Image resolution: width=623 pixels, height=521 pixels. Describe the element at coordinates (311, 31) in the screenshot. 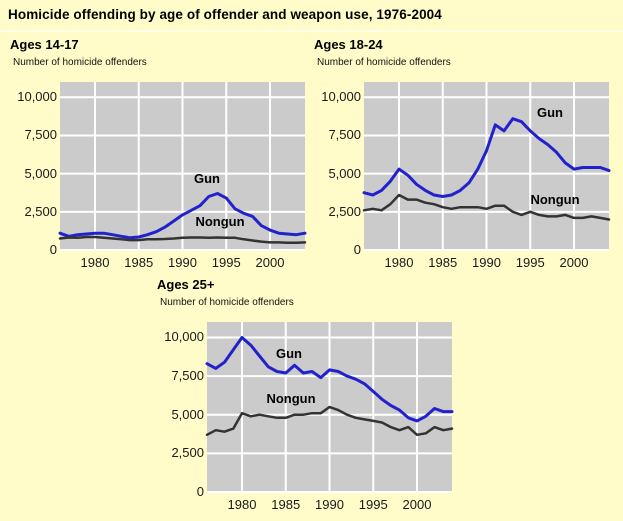

I see `title-separator` at that location.